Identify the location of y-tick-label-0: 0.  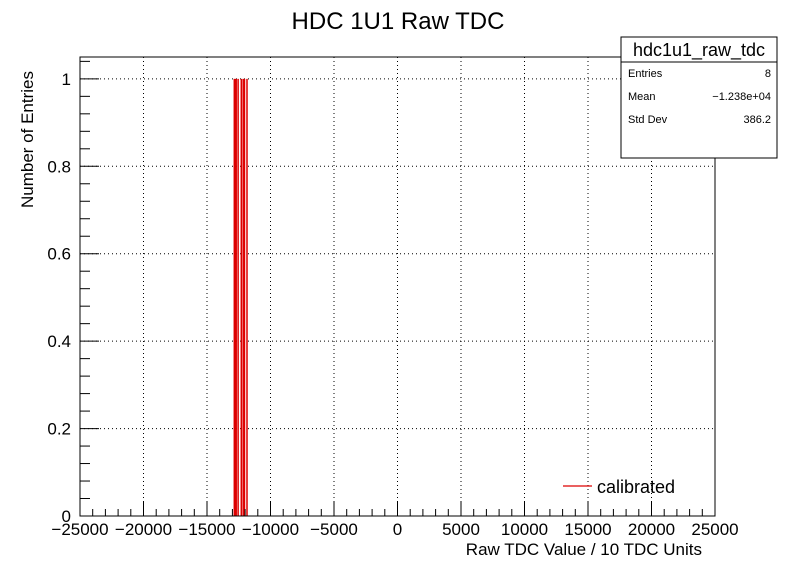
(66, 516).